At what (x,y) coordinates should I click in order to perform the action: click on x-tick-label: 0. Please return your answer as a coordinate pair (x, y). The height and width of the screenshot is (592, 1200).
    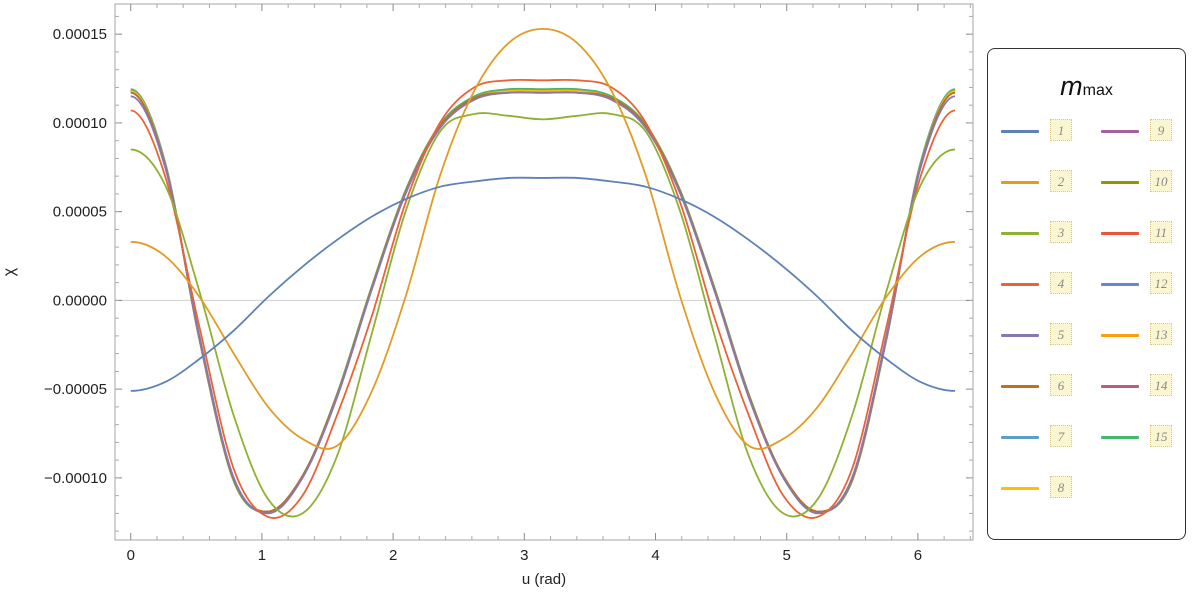
    Looking at the image, I should click on (131, 555).